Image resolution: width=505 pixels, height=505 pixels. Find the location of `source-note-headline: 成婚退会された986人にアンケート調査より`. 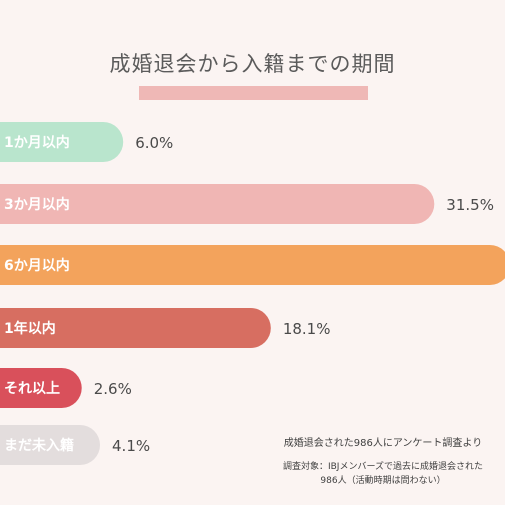

source-note-headline: 成婚退会された986人にアンケート調査より is located at coordinates (383, 443).